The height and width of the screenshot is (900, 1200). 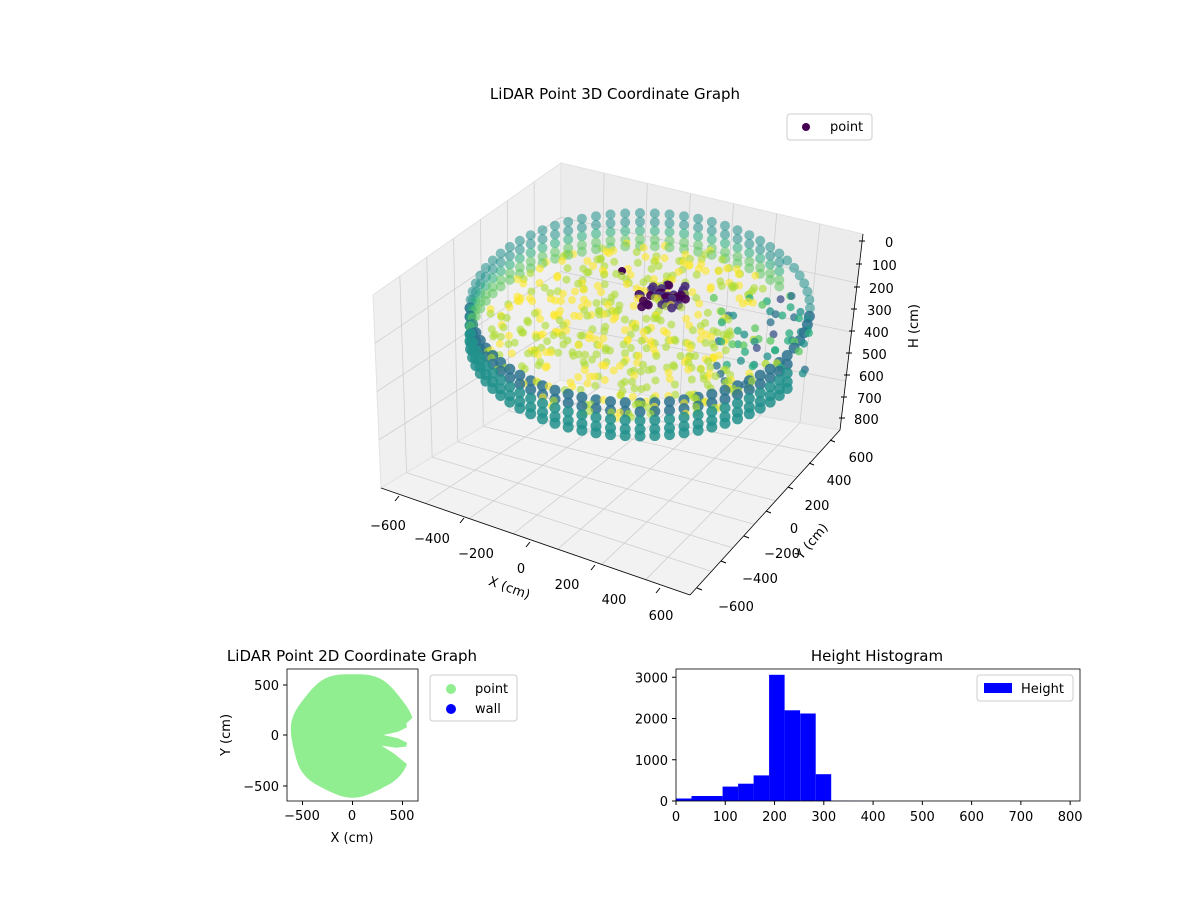 What do you see at coordinates (351, 736) in the screenshot?
I see `scatter-2d-area` at bounding box center [351, 736].